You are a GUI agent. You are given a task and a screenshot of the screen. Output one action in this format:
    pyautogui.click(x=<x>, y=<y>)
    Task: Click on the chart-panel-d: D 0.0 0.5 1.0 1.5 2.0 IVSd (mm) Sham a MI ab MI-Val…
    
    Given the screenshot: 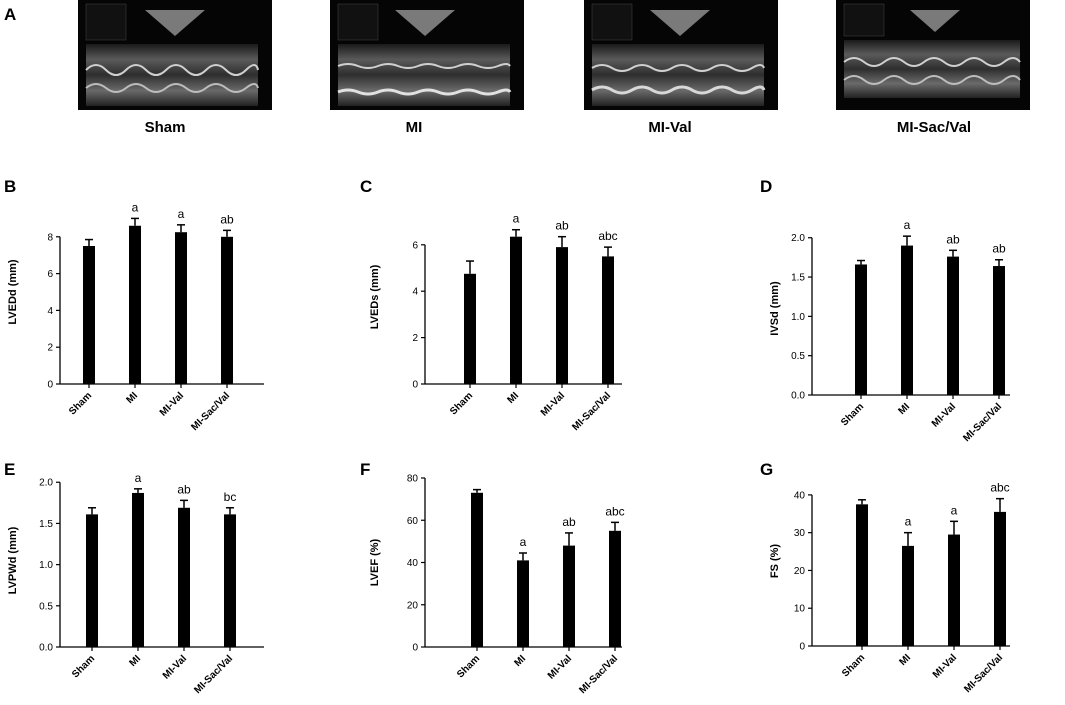 What is the action you would take?
    pyautogui.click(x=885, y=310)
    